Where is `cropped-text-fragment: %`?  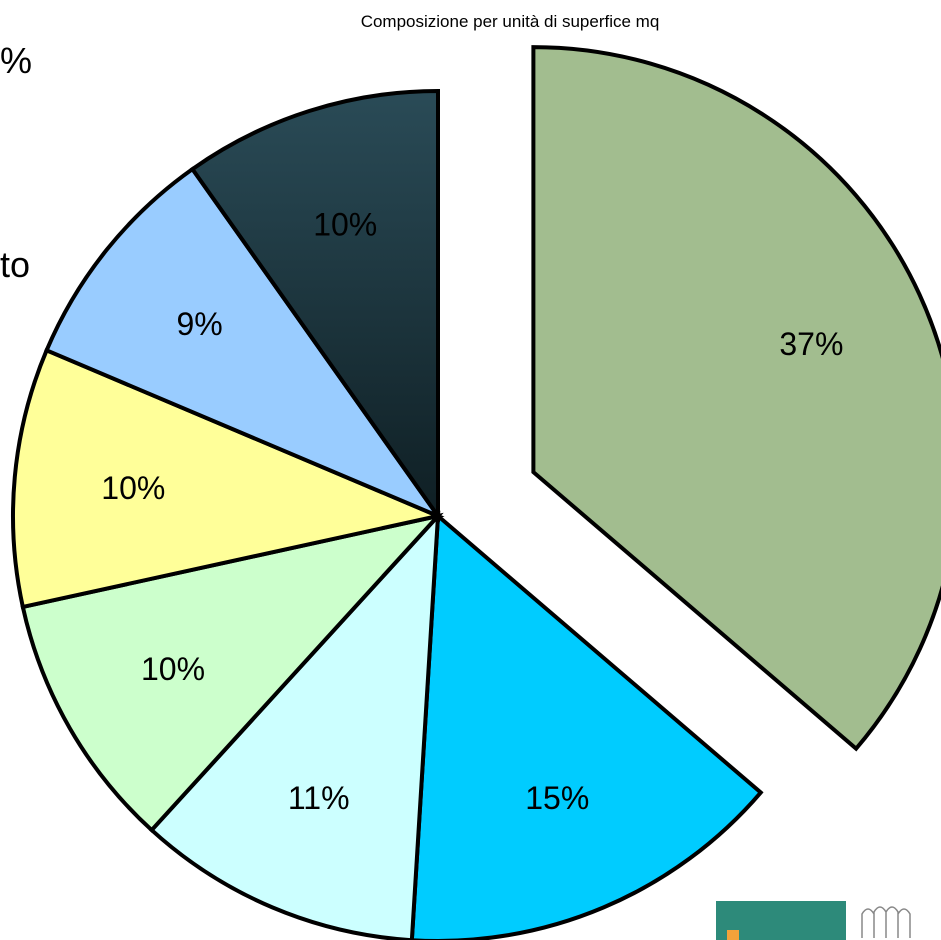 cropped-text-fragment: % is located at coordinates (16, 60).